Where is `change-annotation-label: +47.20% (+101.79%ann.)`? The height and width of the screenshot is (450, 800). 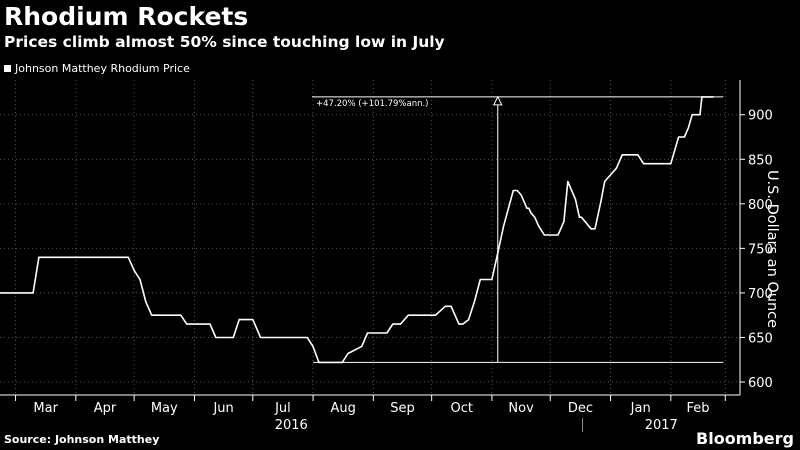 change-annotation-label: +47.20% (+101.79%ann.) is located at coordinates (372, 104).